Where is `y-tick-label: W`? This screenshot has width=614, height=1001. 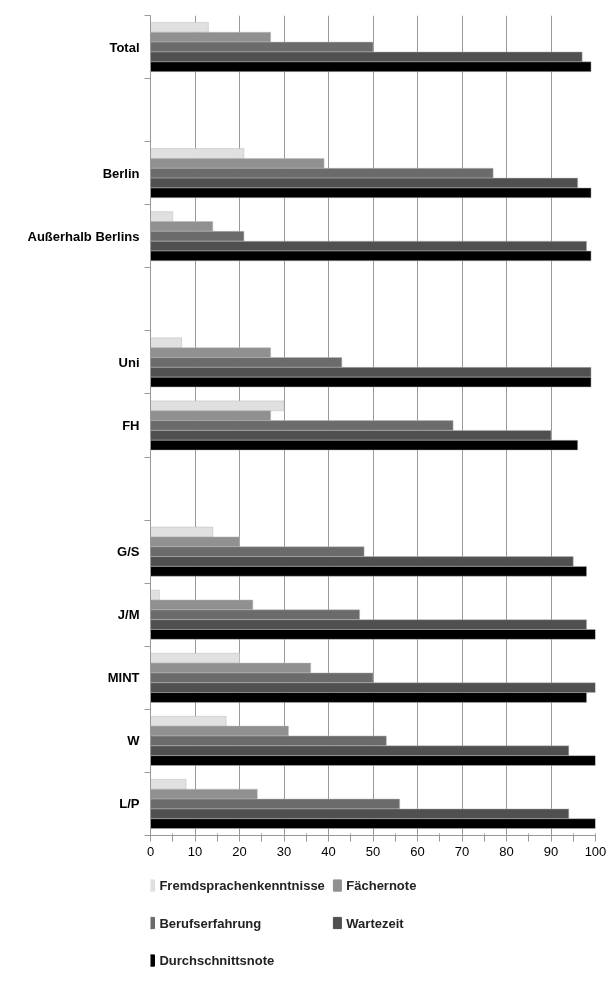 y-tick-label: W is located at coordinates (134, 741).